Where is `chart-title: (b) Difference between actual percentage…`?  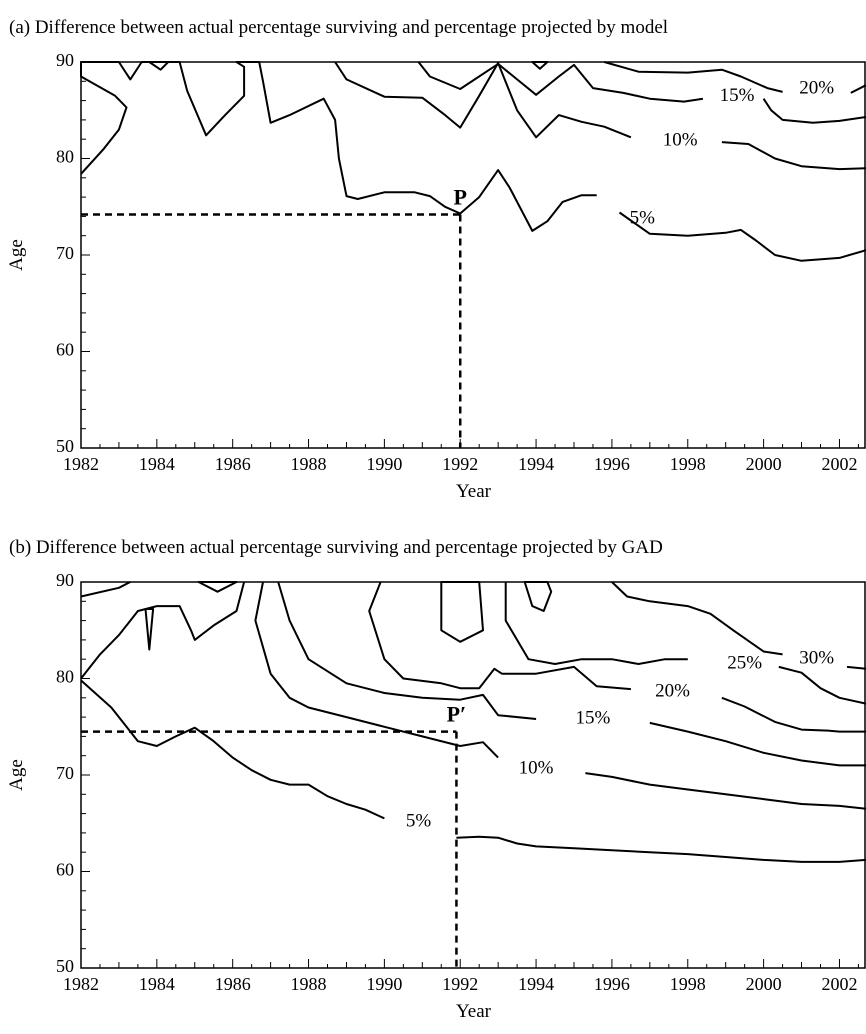
chart-title: (b) Difference between actual percentage… is located at coordinates (336, 547).